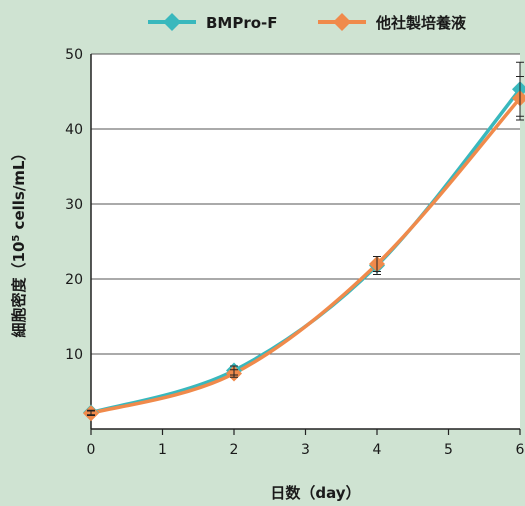  Describe the element at coordinates (520, 450) in the screenshot. I see `x-tick-label: 6` at that location.